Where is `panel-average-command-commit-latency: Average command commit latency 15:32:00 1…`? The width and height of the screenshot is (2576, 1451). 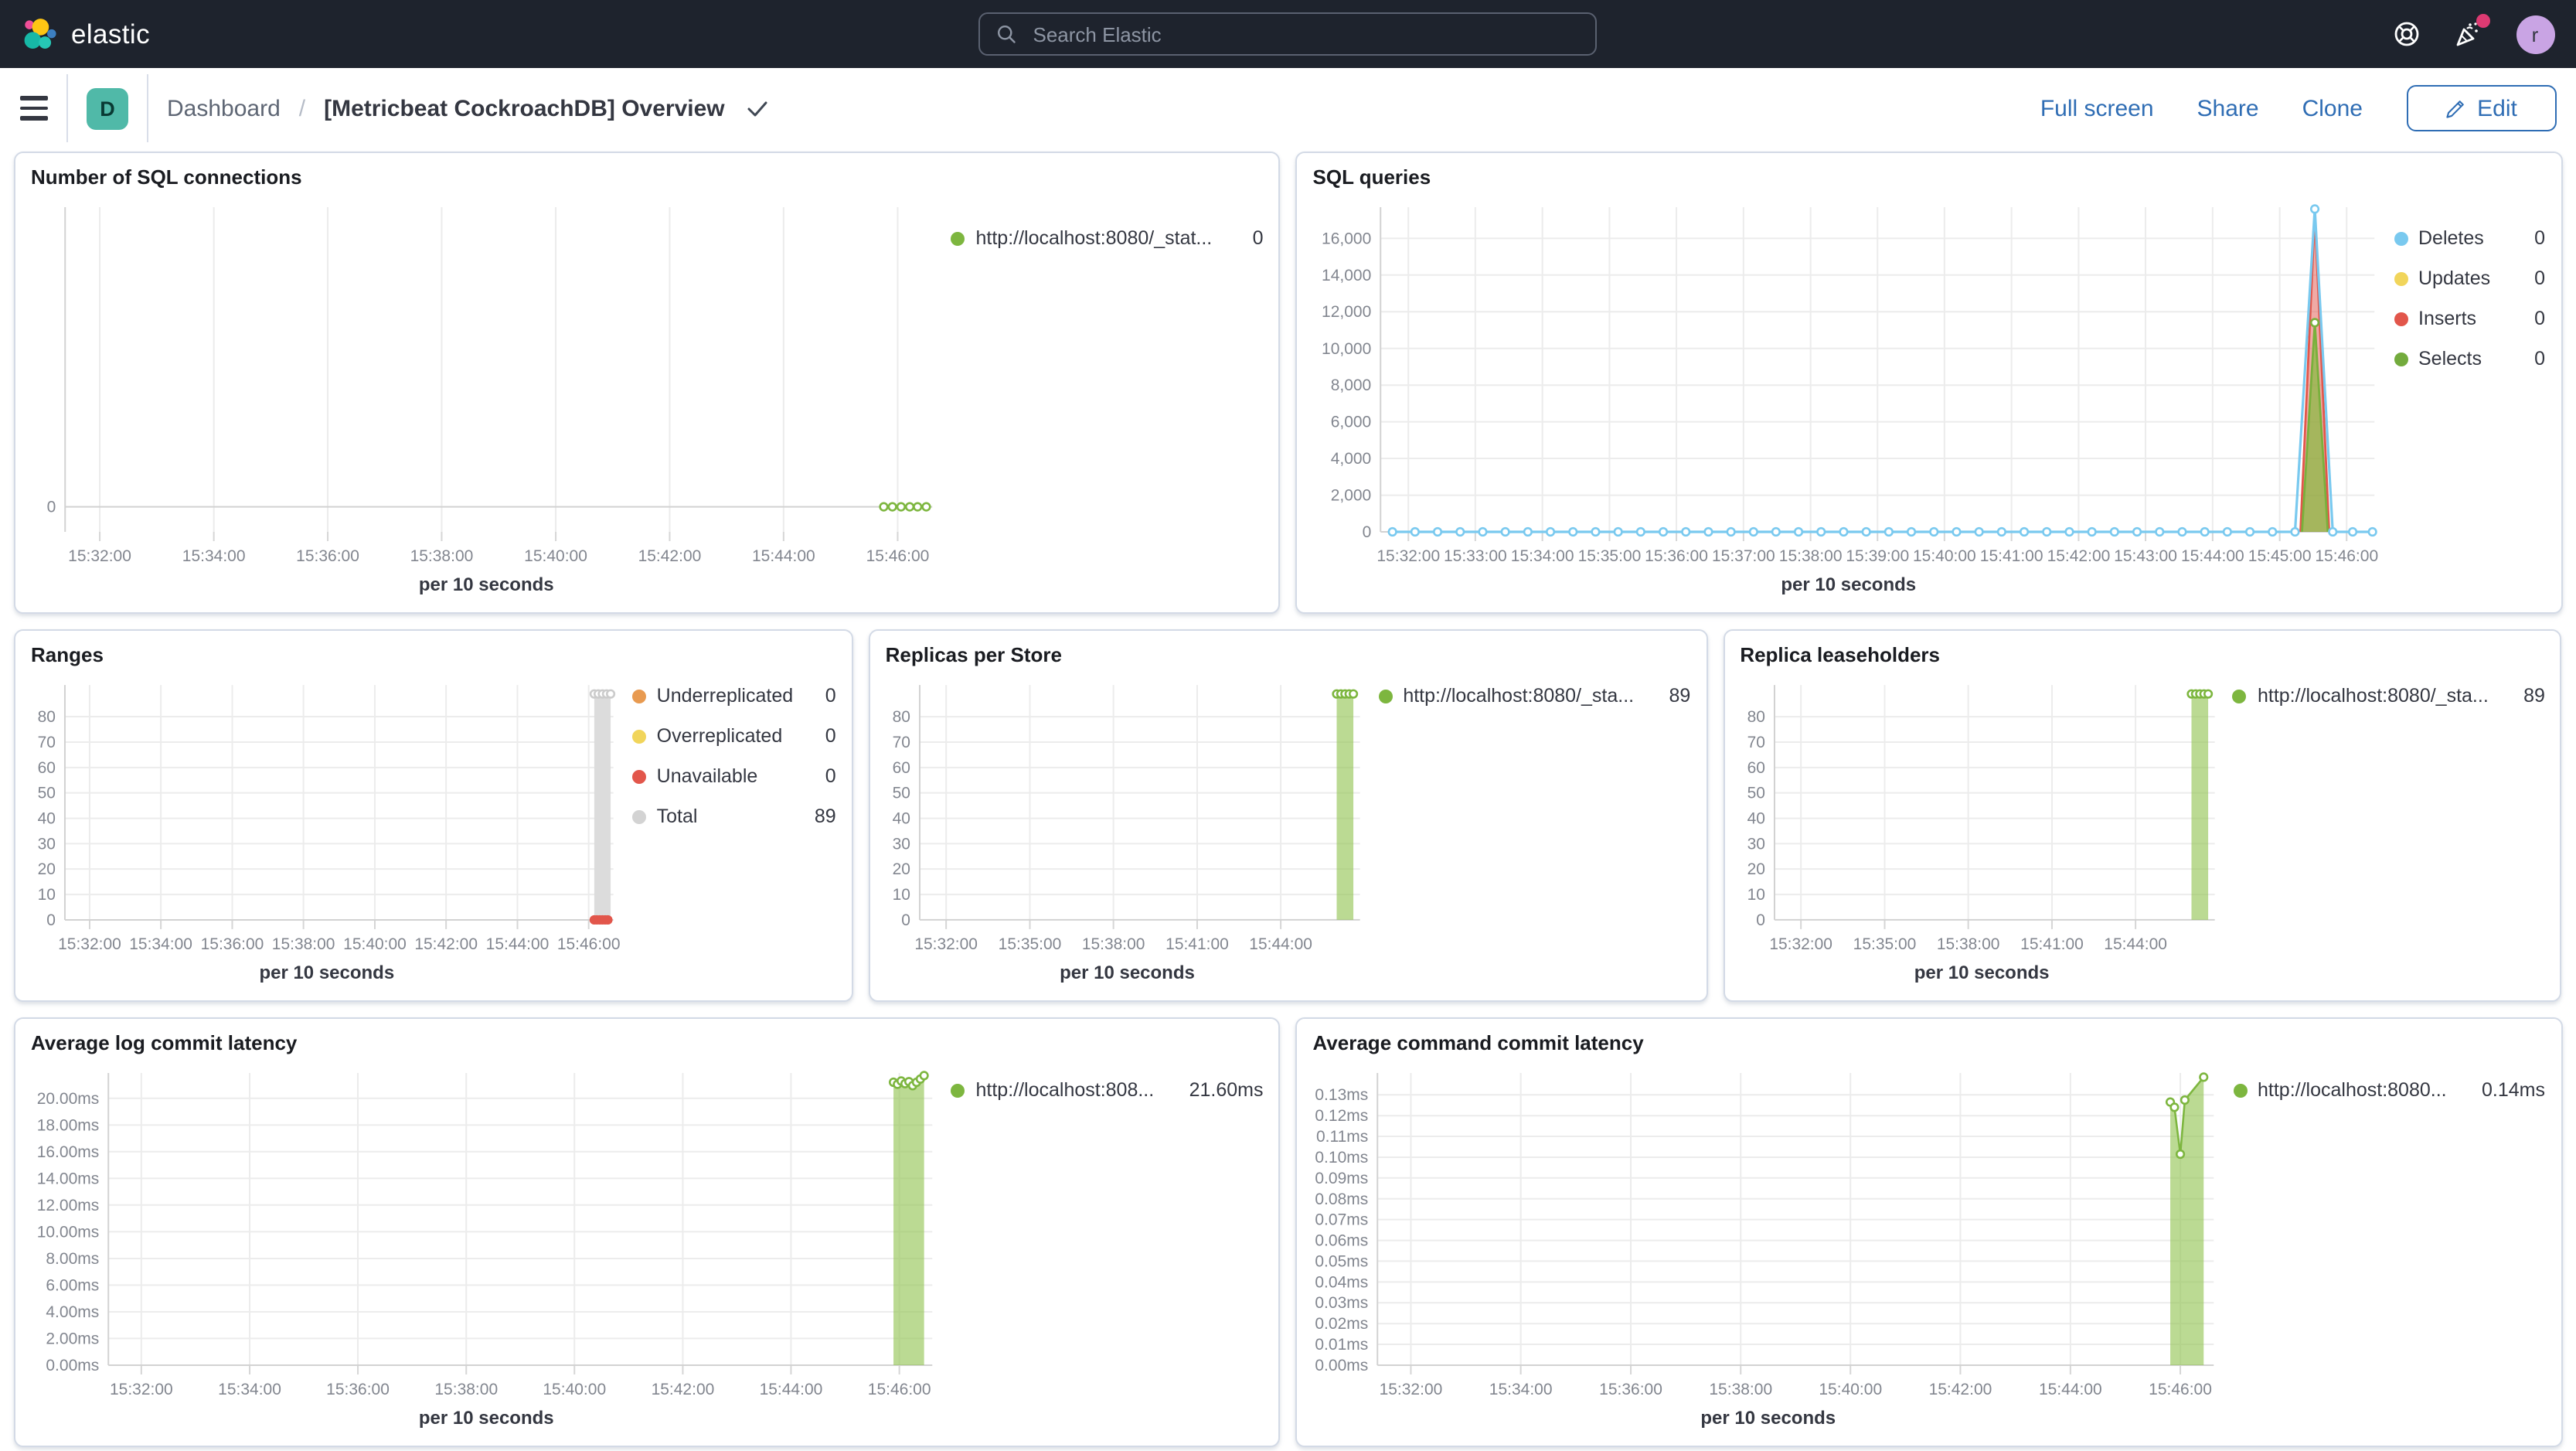
panel-average-command-commit-latency: Average command commit latency 15:32:00 1… is located at coordinates (1928, 1232).